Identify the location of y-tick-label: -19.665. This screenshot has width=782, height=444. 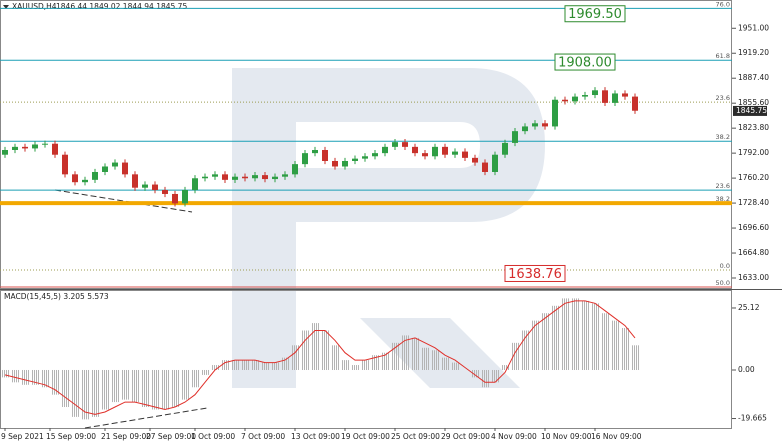
(752, 418).